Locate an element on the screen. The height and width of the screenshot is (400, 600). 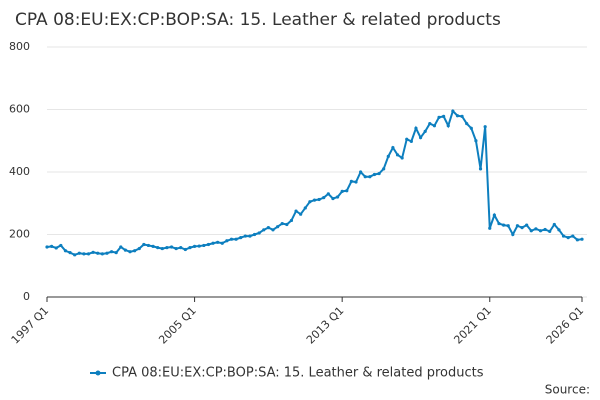
legend-marker is located at coordinates (98, 373).